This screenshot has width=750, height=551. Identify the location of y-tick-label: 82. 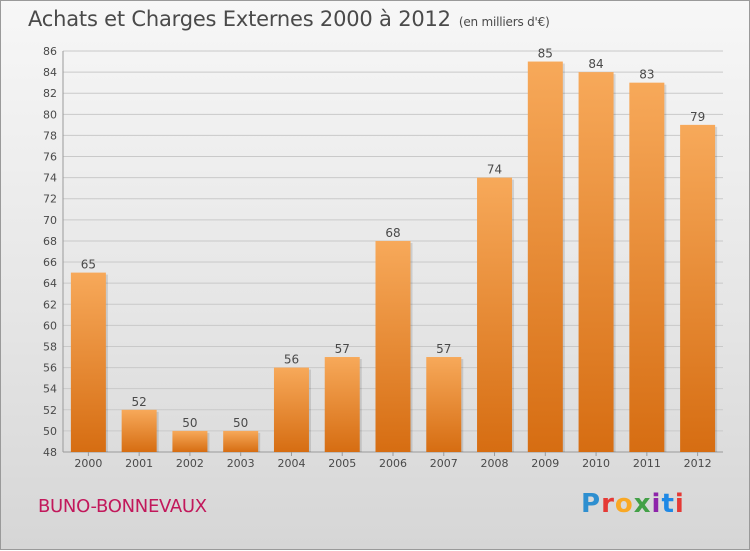
(50, 93).